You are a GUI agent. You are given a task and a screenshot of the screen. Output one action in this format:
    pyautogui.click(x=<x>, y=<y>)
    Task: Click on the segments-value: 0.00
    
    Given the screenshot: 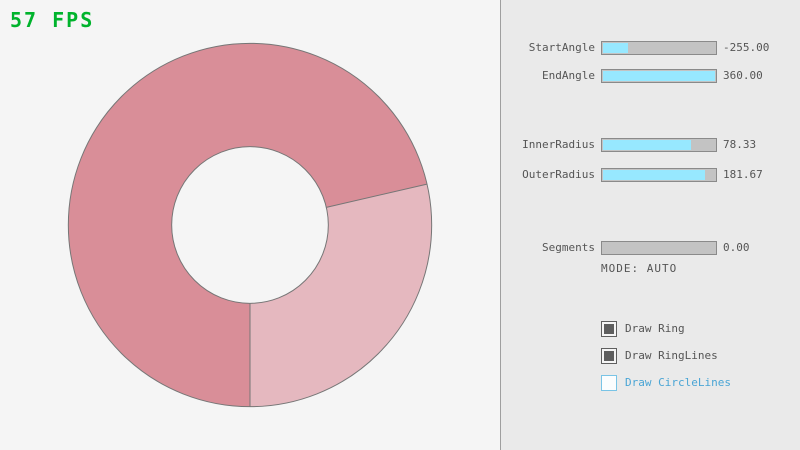 What is the action you would take?
    pyautogui.click(x=736, y=247)
    